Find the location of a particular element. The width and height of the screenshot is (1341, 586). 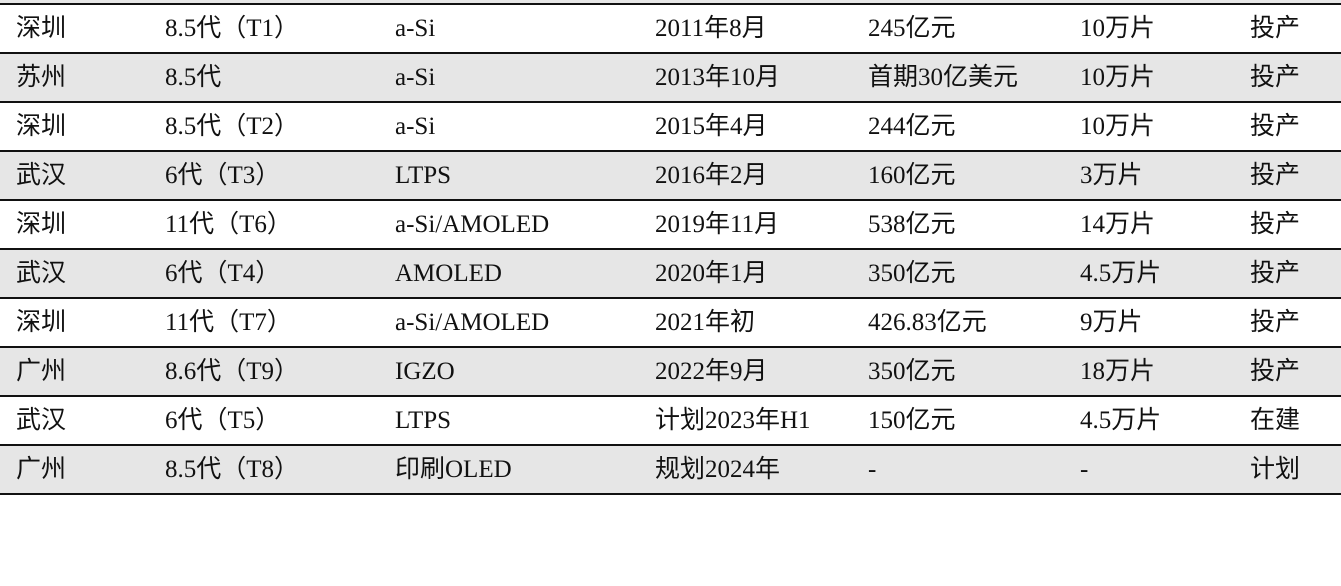

cell-time: 2020年1月 is located at coordinates (761, 273).